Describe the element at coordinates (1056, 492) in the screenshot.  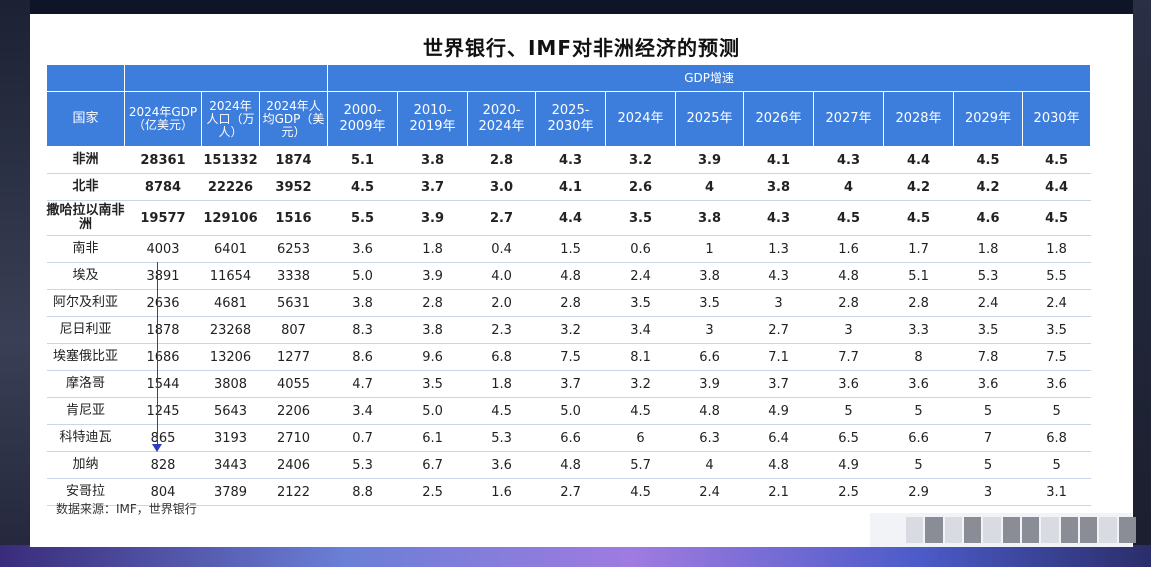
I see `growth-cell: 3.1` at that location.